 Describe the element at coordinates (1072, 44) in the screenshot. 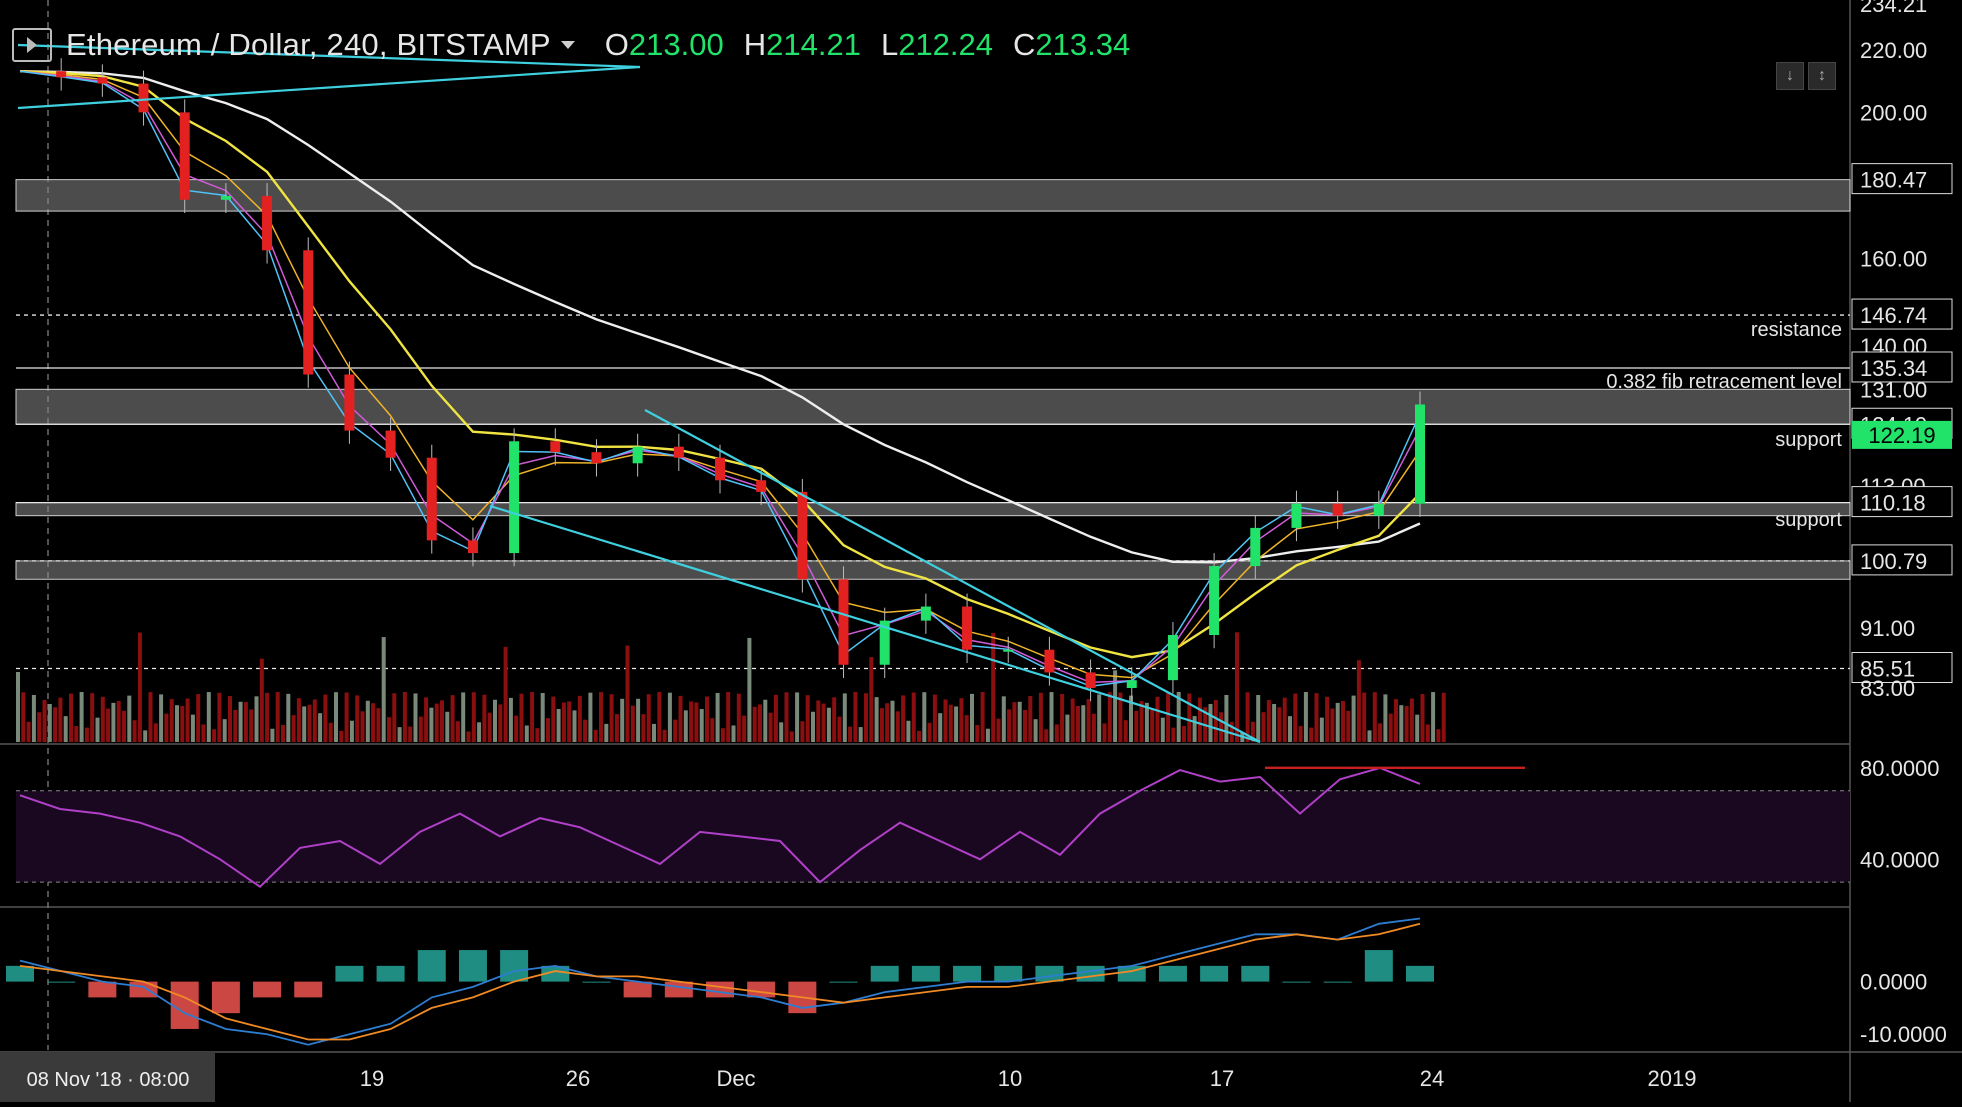

I see `ohlc-close: C213.34` at that location.